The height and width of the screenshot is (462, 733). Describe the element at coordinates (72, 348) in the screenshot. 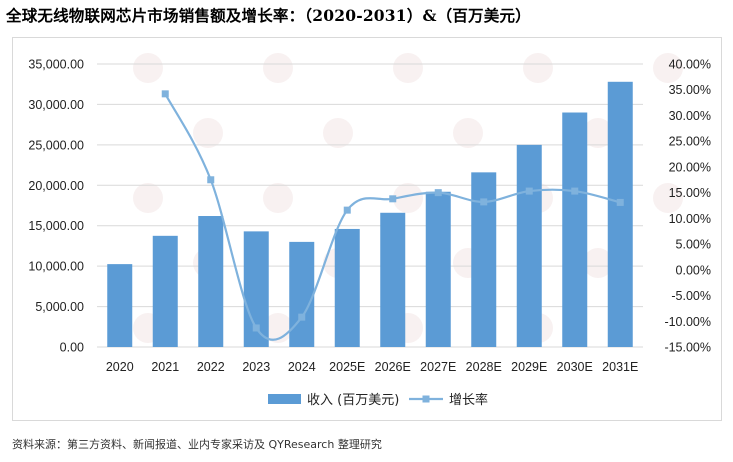

I see `y-left-tick-label: 0.00` at that location.